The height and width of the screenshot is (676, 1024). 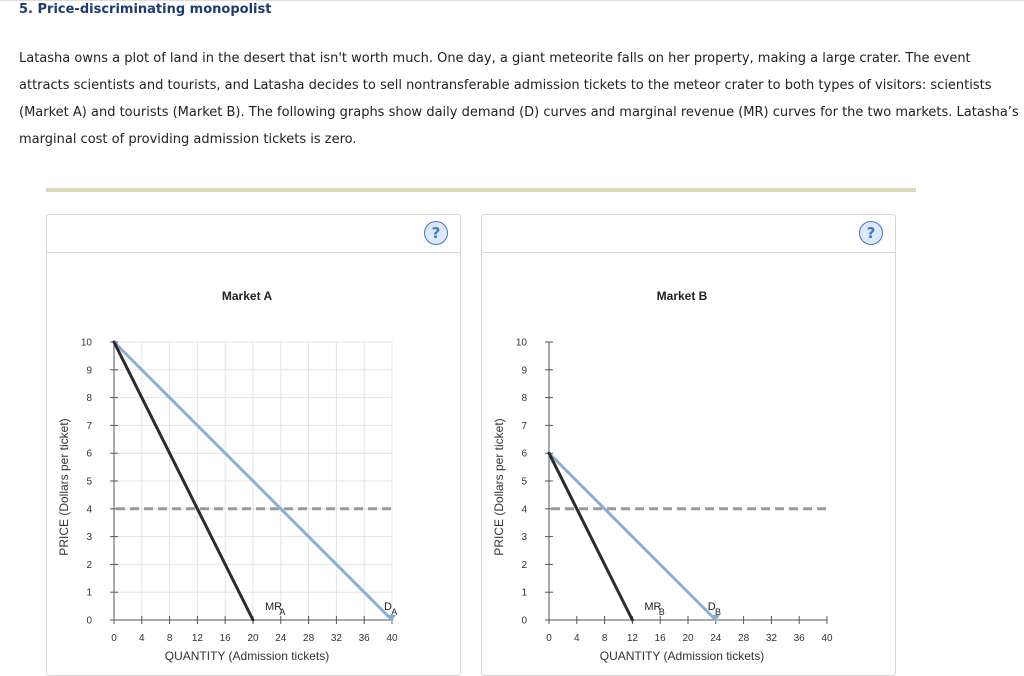 I want to click on page-title: 5. Price-discriminating monopolist, so click(x=145, y=9).